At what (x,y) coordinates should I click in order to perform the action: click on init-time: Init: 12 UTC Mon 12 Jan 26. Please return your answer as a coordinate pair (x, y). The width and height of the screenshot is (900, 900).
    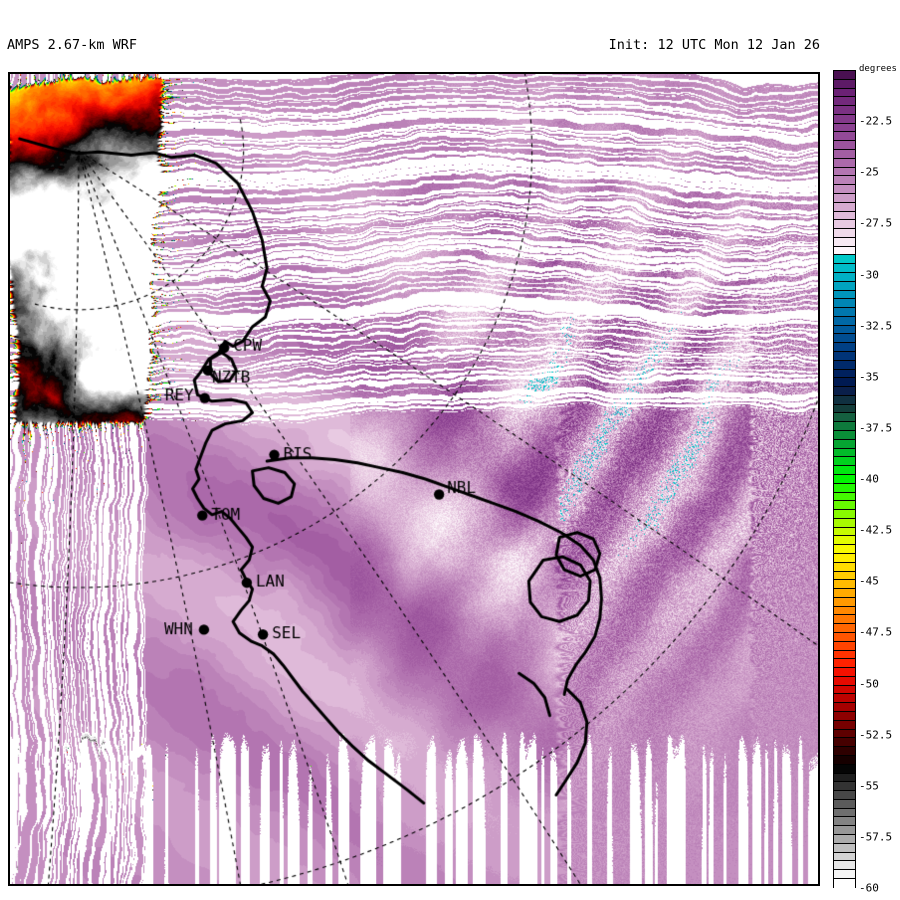
    Looking at the image, I should click on (714, 45).